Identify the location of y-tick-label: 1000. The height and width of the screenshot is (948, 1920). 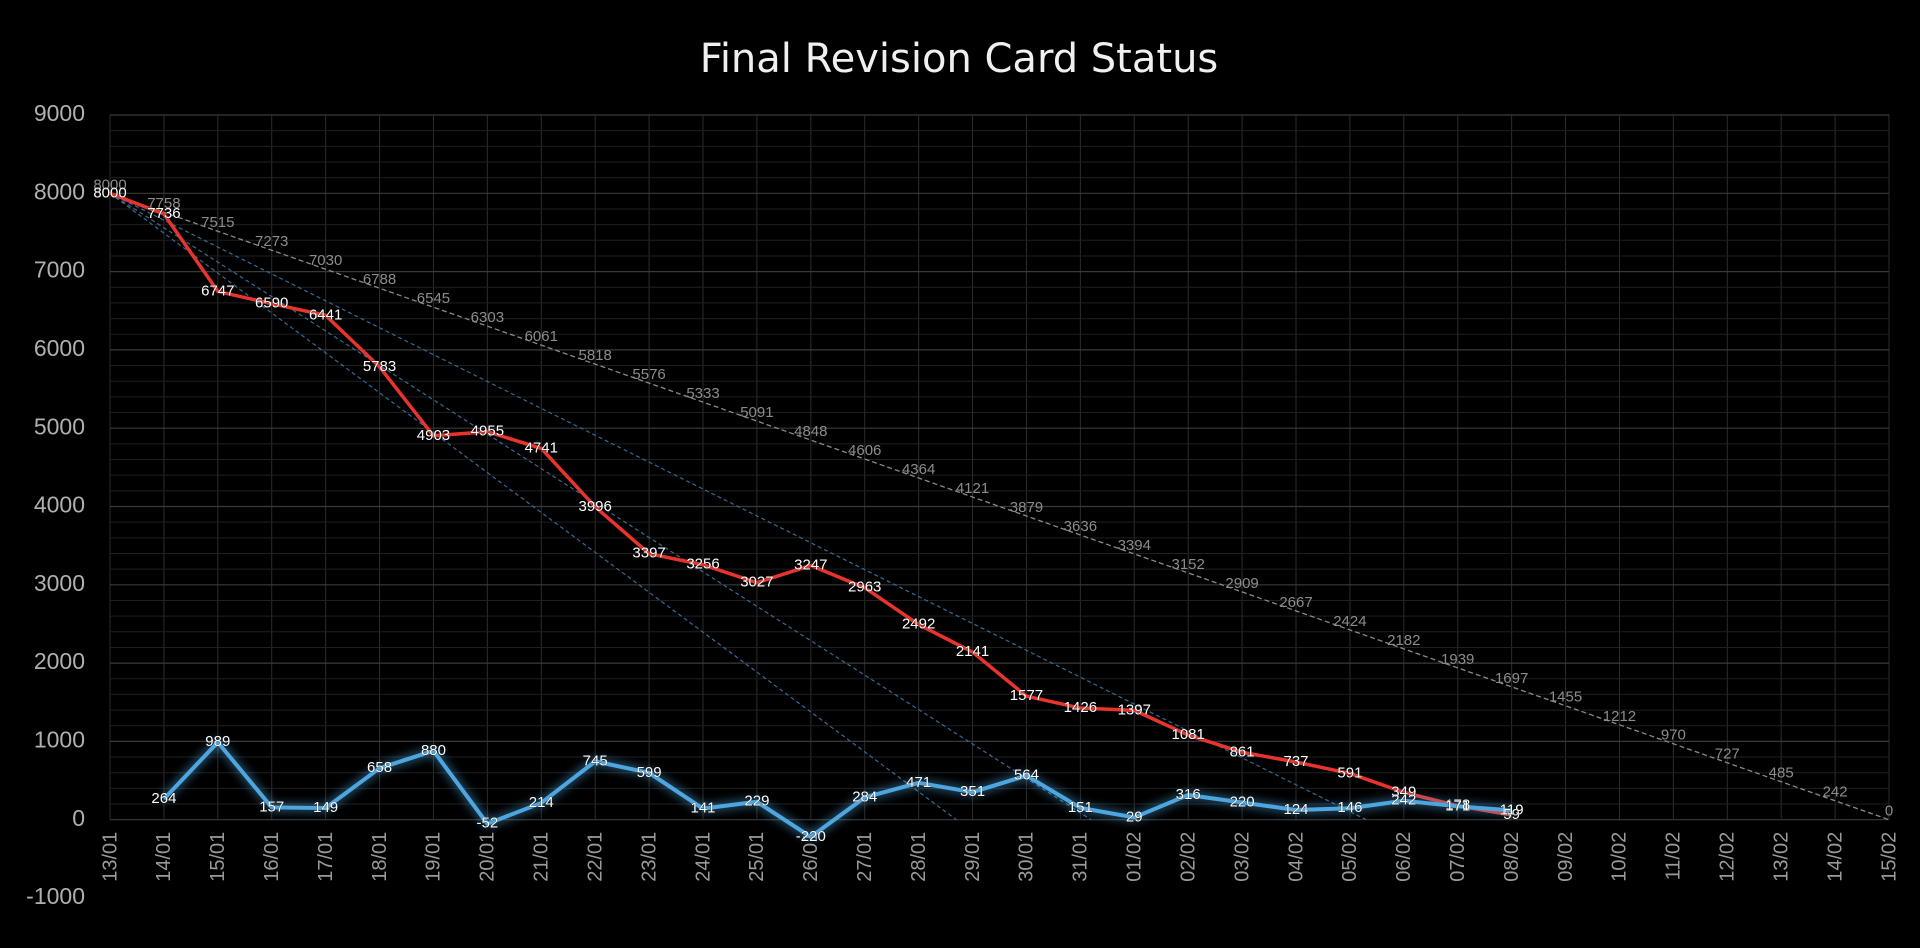
(59, 739).